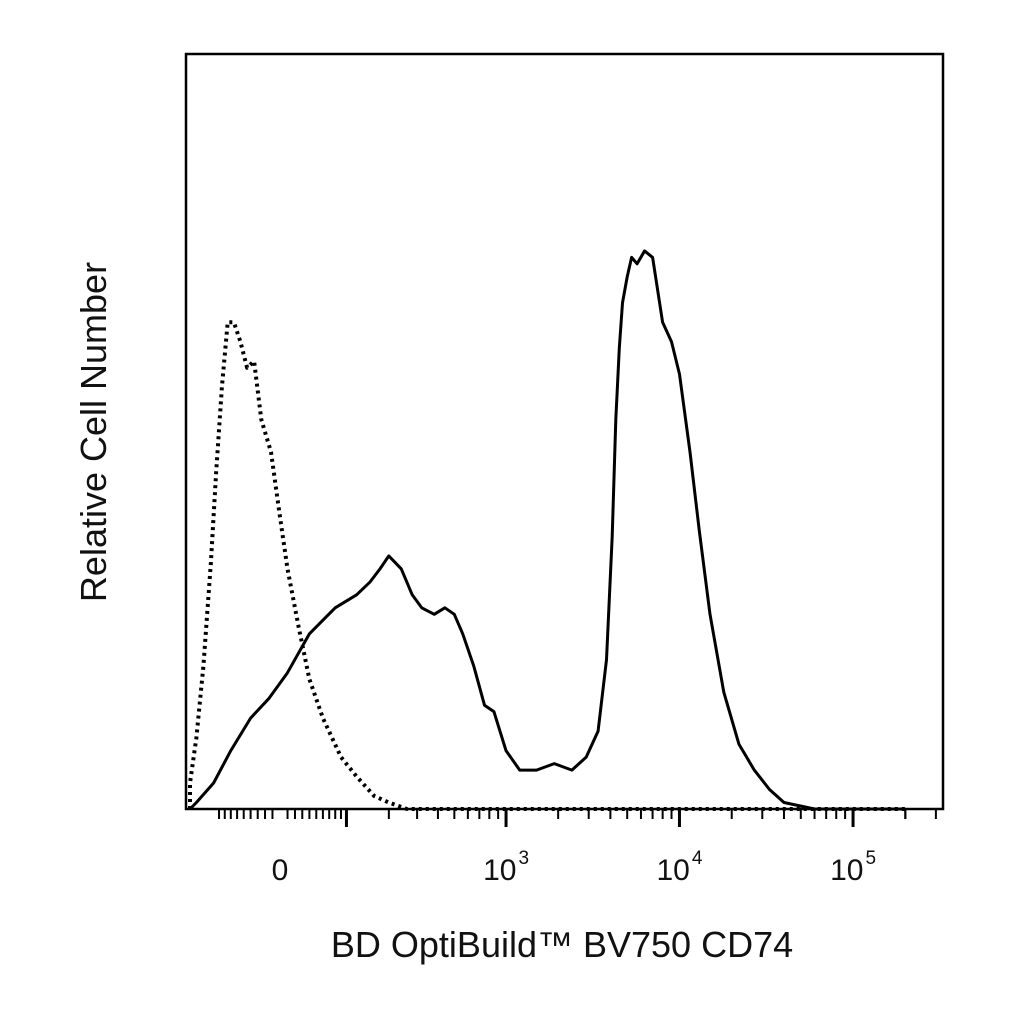 The height and width of the screenshot is (1024, 1024). I want to click on x-tick-label: 10 3, so click(506, 867).